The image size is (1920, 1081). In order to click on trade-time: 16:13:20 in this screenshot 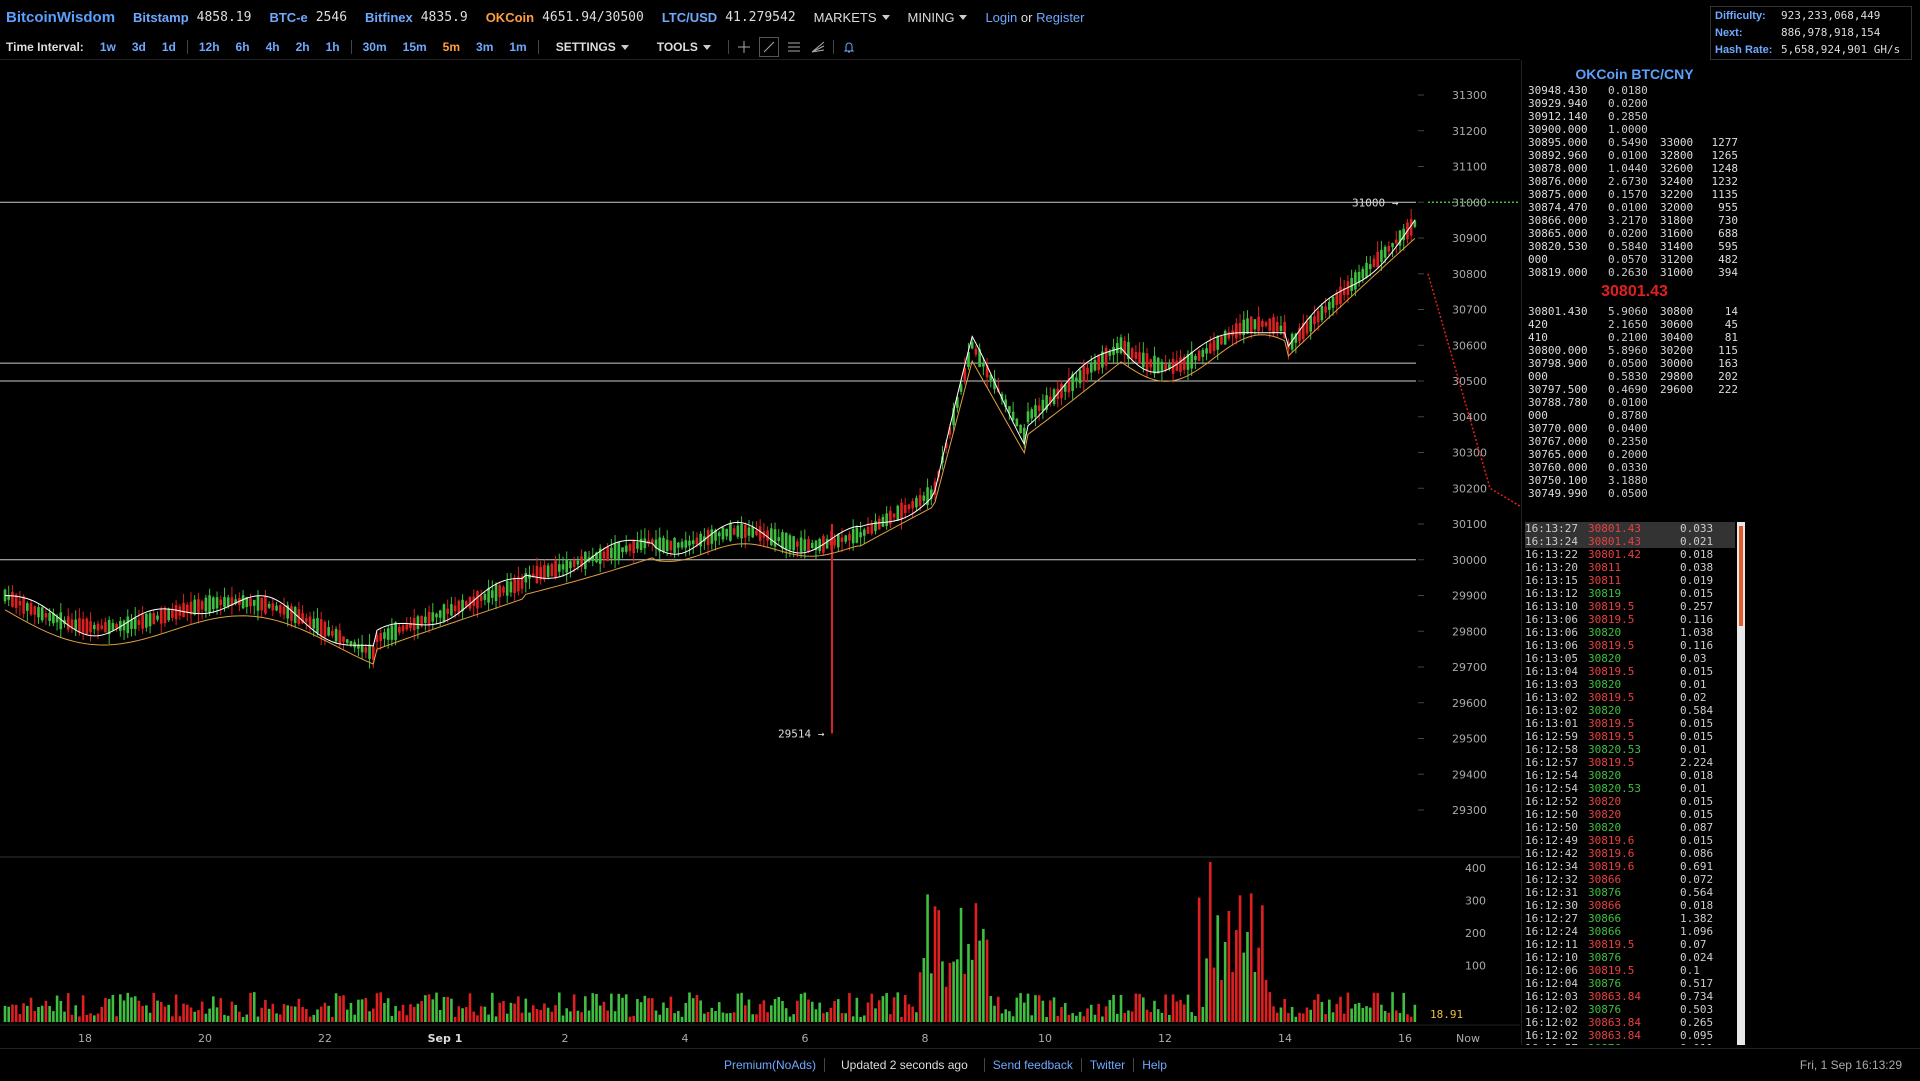, I will do `click(1551, 567)`.